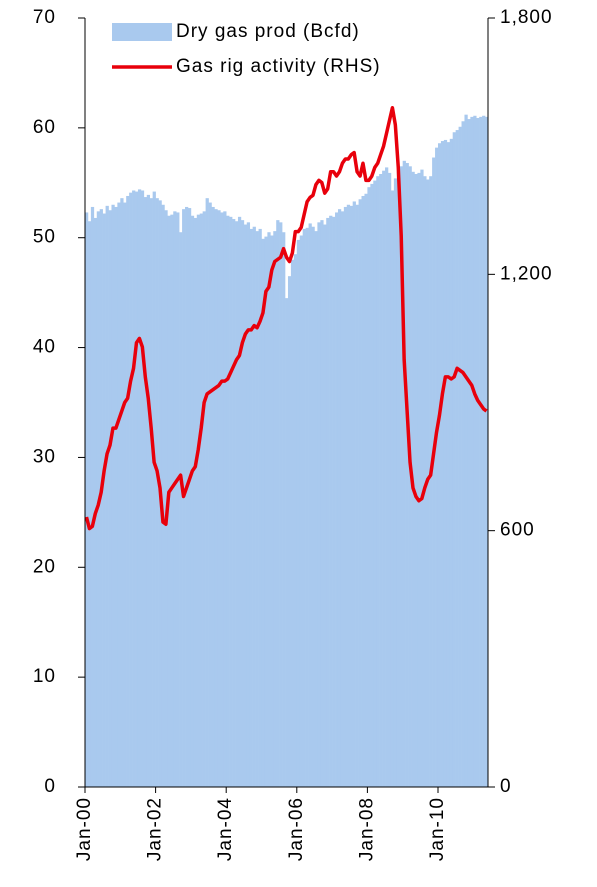 The width and height of the screenshot is (597, 887). What do you see at coordinates (278, 66) in the screenshot?
I see `legend-label: Gas rig activity (RHS)` at bounding box center [278, 66].